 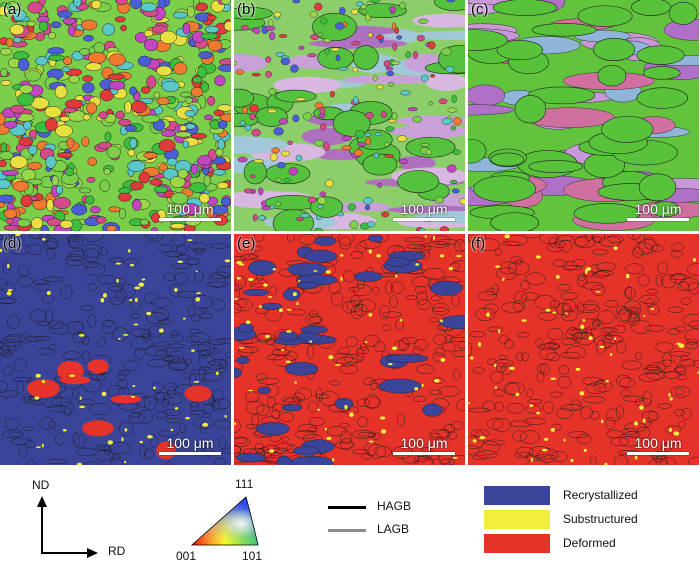 I want to click on ebsd-panel-d: (d) 100 μm, so click(x=115, y=349).